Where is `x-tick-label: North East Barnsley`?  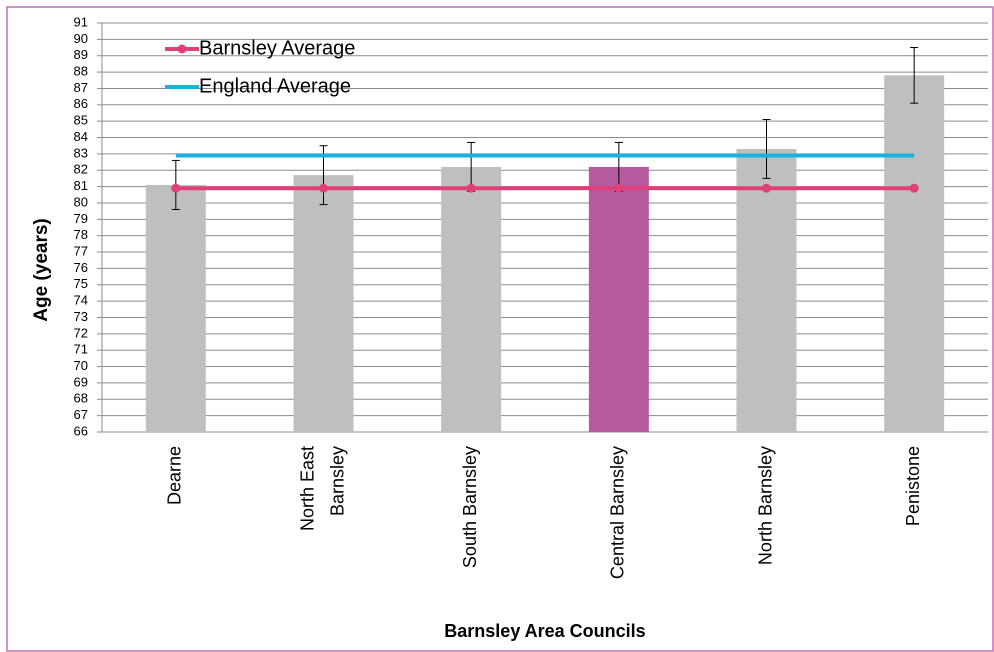
x-tick-label: North East Barnsley is located at coordinates (322, 488).